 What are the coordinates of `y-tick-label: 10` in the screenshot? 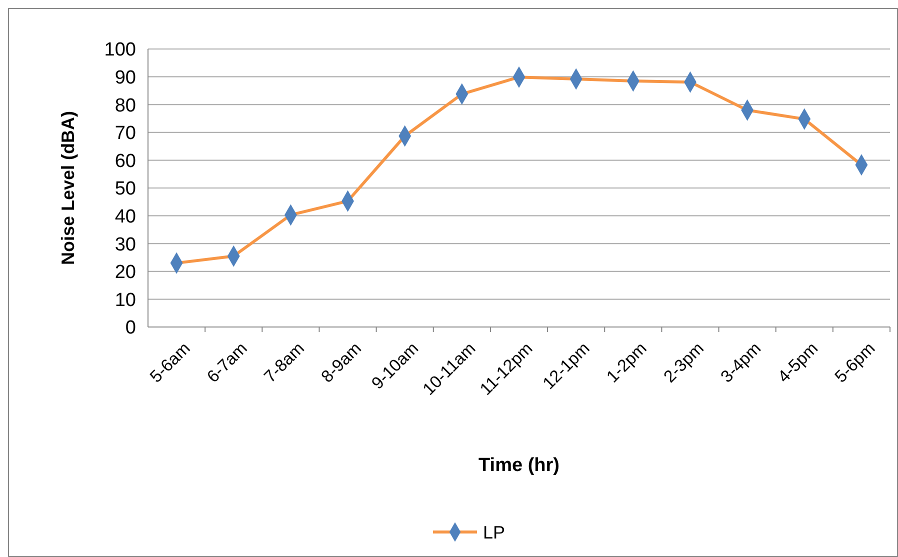 It's located at (125, 300).